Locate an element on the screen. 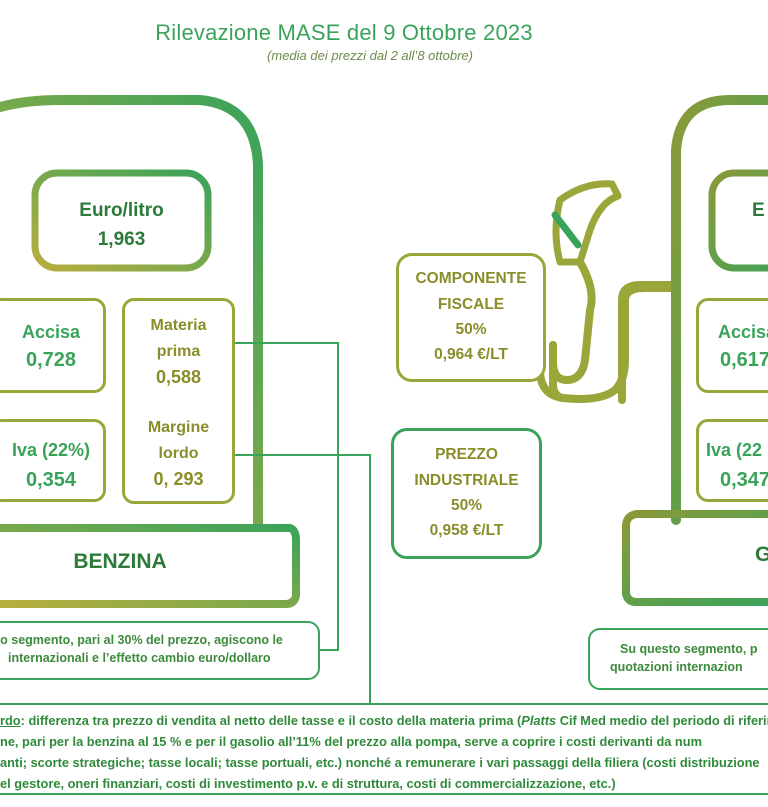  gasolio-iva-box is located at coordinates (732, 460).